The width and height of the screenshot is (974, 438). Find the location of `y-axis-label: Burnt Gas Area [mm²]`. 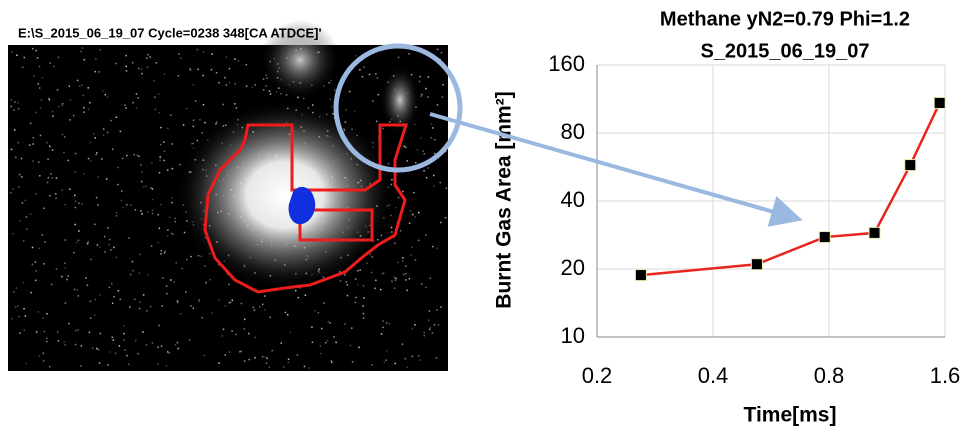

y-axis-label: Burnt Gas Area [mm²] is located at coordinates (504, 199).